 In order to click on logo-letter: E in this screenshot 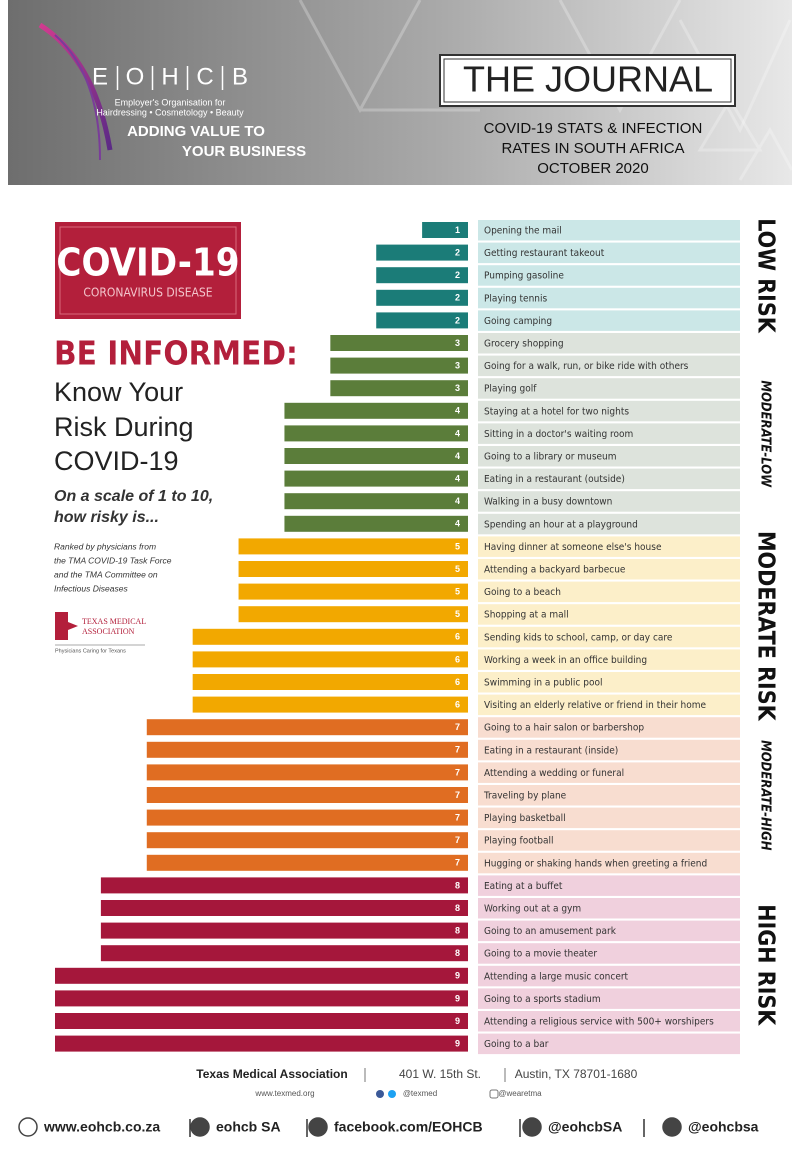, I will do `click(100, 76)`.